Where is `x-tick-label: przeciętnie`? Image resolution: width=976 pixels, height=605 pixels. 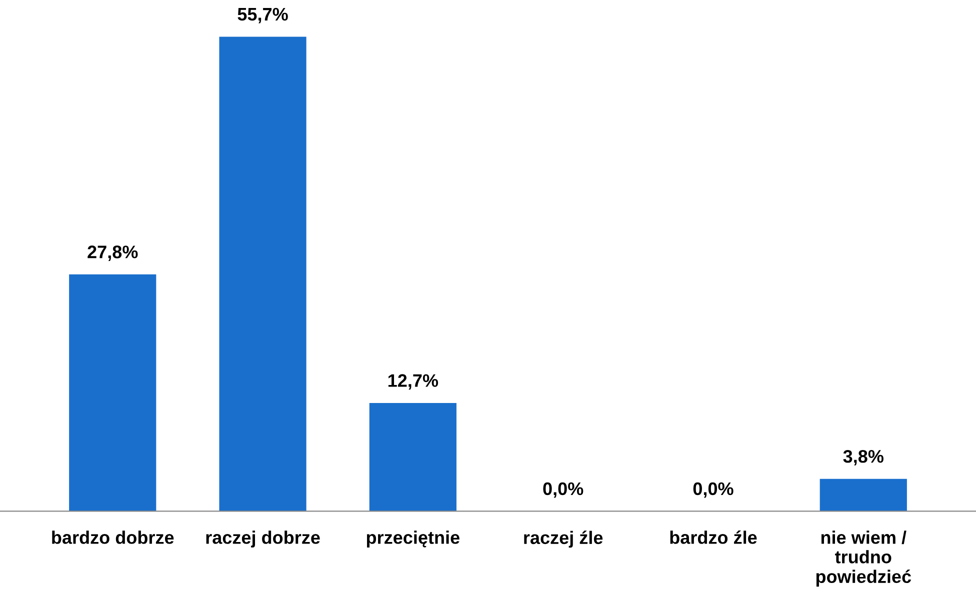
x-tick-label: przeciętnie is located at coordinates (413, 539).